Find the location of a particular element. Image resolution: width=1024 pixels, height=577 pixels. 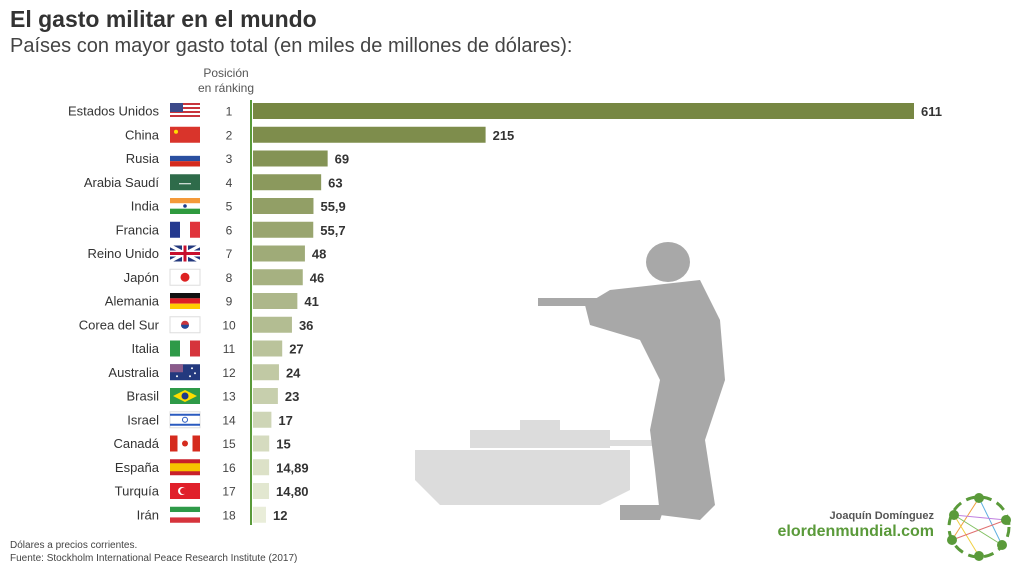

rank-label: 4 is located at coordinates (229, 183).